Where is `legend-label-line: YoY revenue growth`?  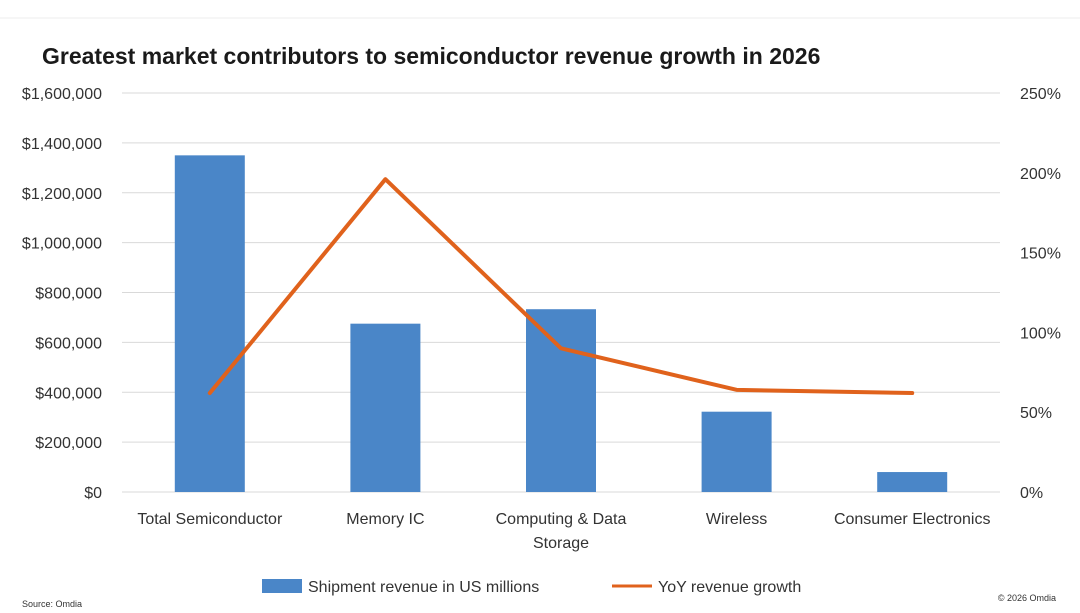
legend-label-line: YoY revenue growth is located at coordinates (729, 587).